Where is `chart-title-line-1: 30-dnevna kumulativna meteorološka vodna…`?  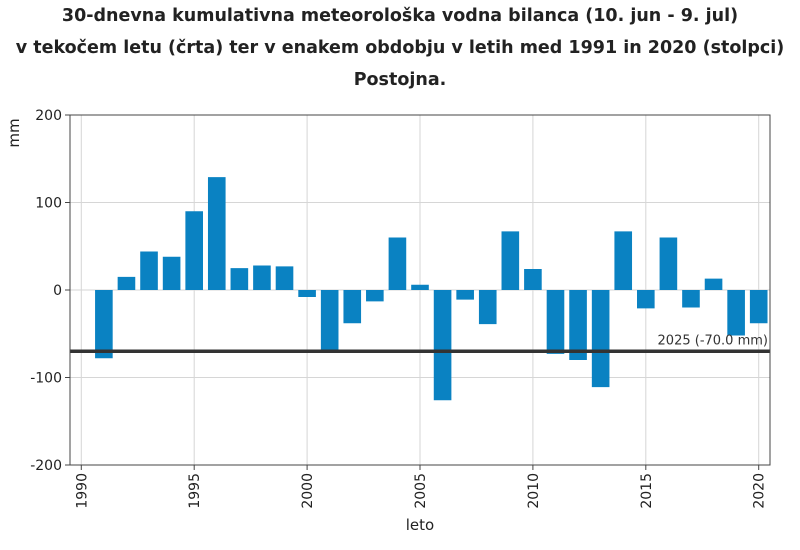 chart-title-line-1: 30-dnevna kumulativna meteorološka vodna… is located at coordinates (400, 16).